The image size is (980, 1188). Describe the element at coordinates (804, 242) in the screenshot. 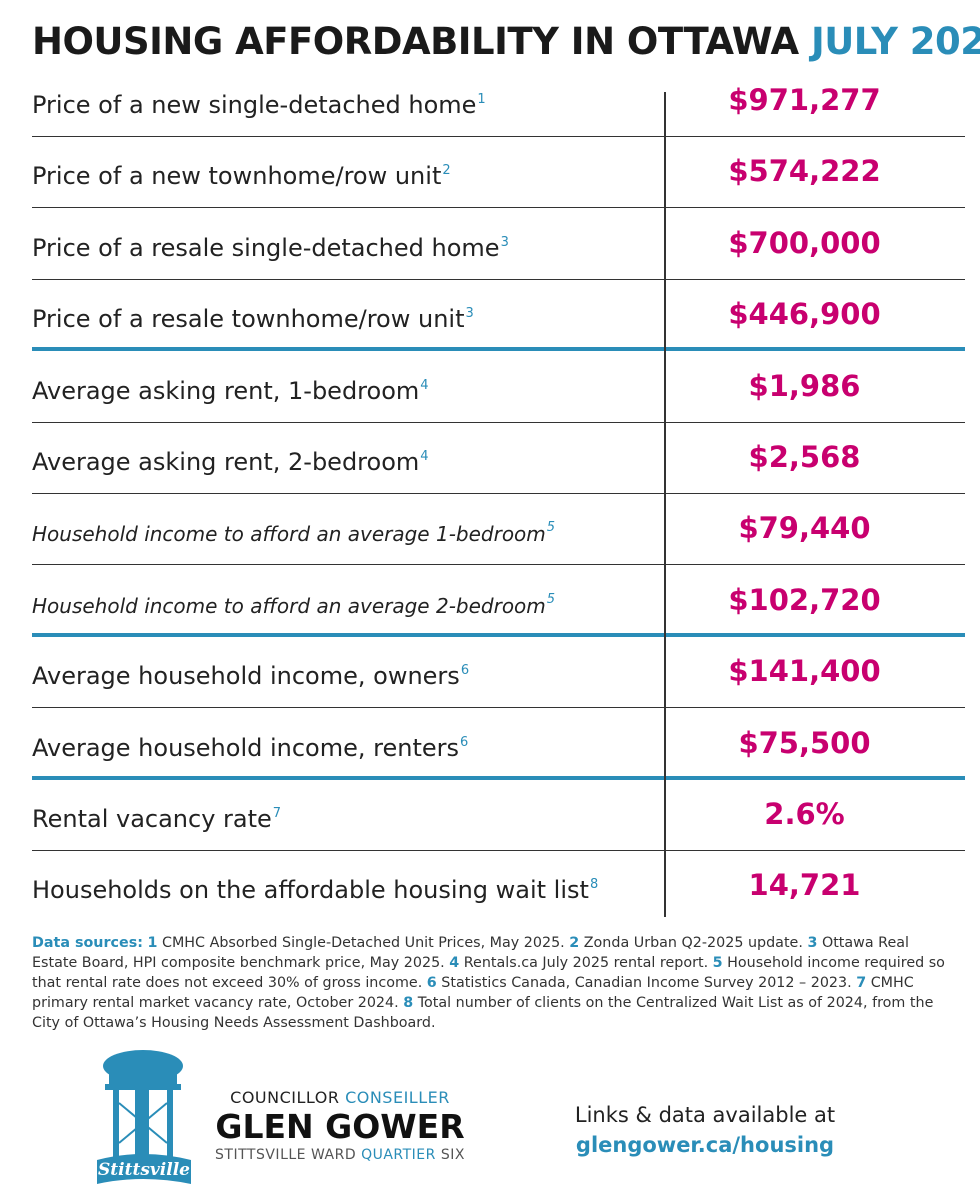

I see `row-value: $700,000` at that location.